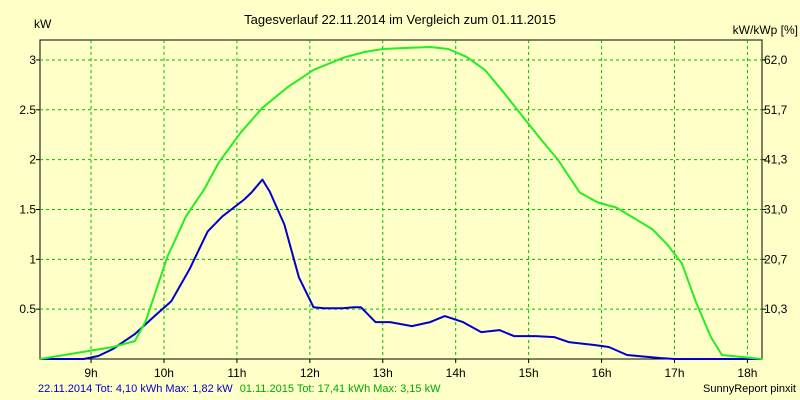  Describe the element at coordinates (43, 24) in the screenshot. I see `left-axis-unit: kW` at that location.